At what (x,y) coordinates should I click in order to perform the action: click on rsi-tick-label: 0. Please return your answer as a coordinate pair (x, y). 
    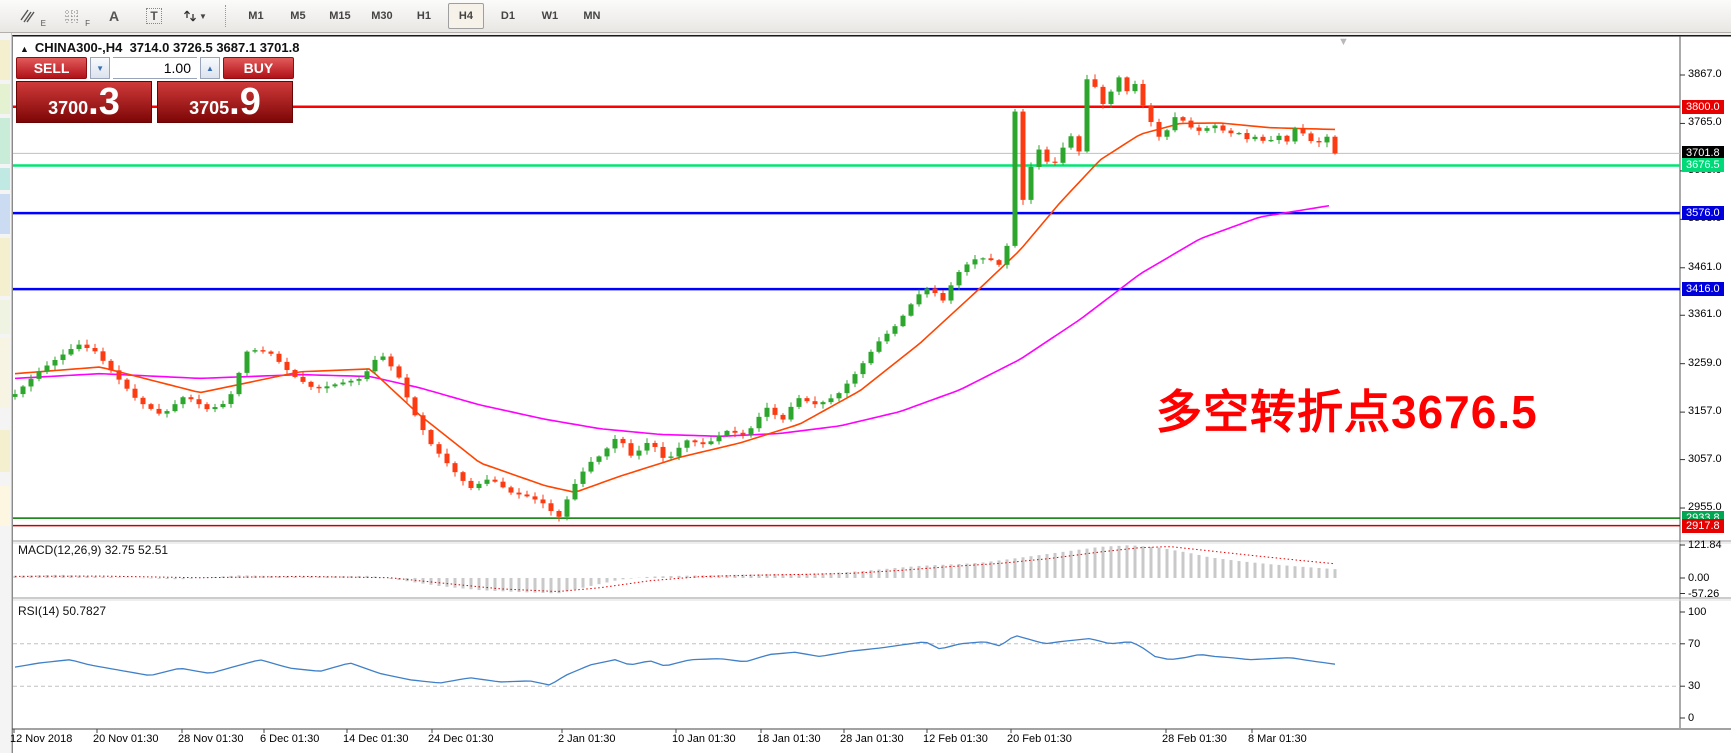
    Looking at the image, I should click on (1691, 718).